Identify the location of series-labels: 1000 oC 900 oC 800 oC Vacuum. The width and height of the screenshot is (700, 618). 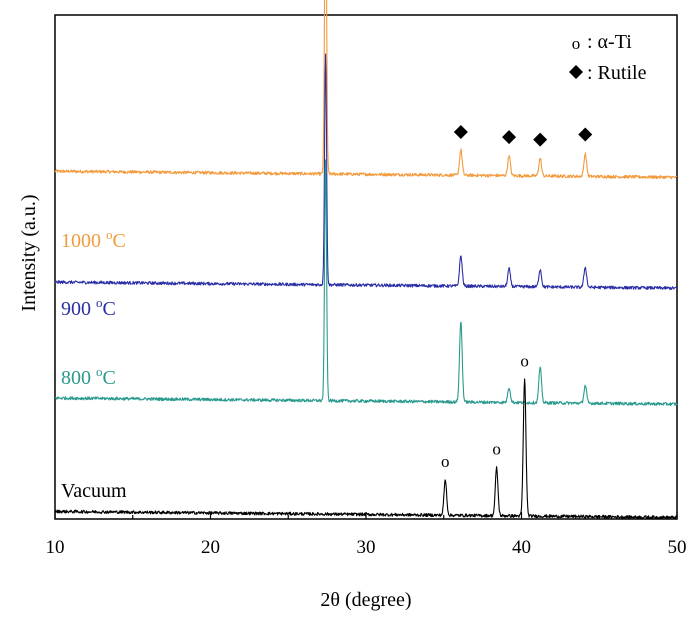
(94, 364).